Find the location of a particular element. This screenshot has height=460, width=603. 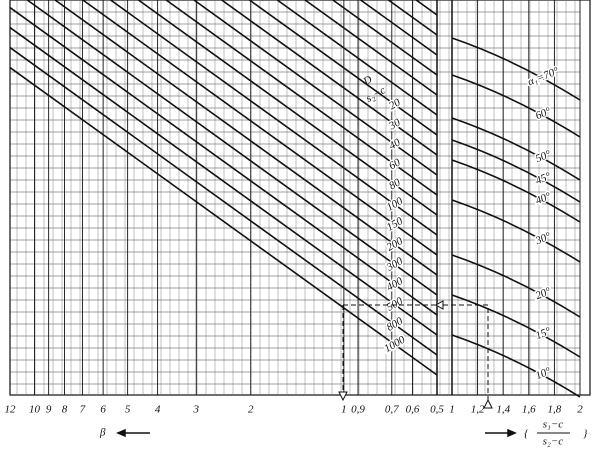

x-tick-label: 9 is located at coordinates (49, 410).